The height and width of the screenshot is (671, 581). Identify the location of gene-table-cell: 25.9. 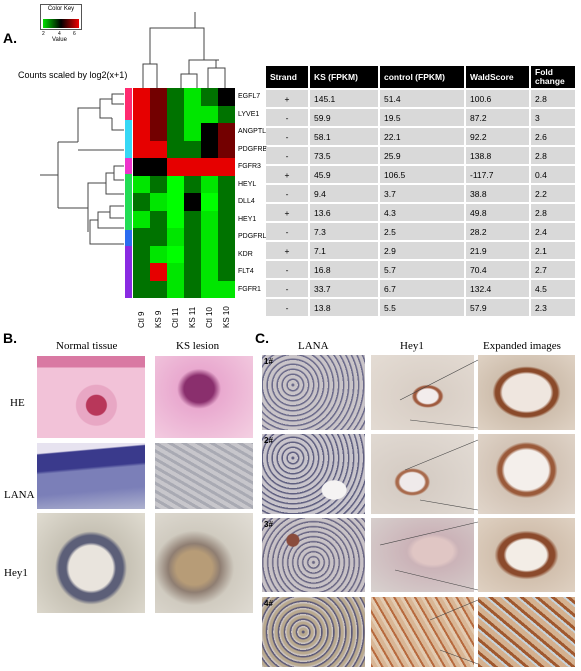
(423, 155).